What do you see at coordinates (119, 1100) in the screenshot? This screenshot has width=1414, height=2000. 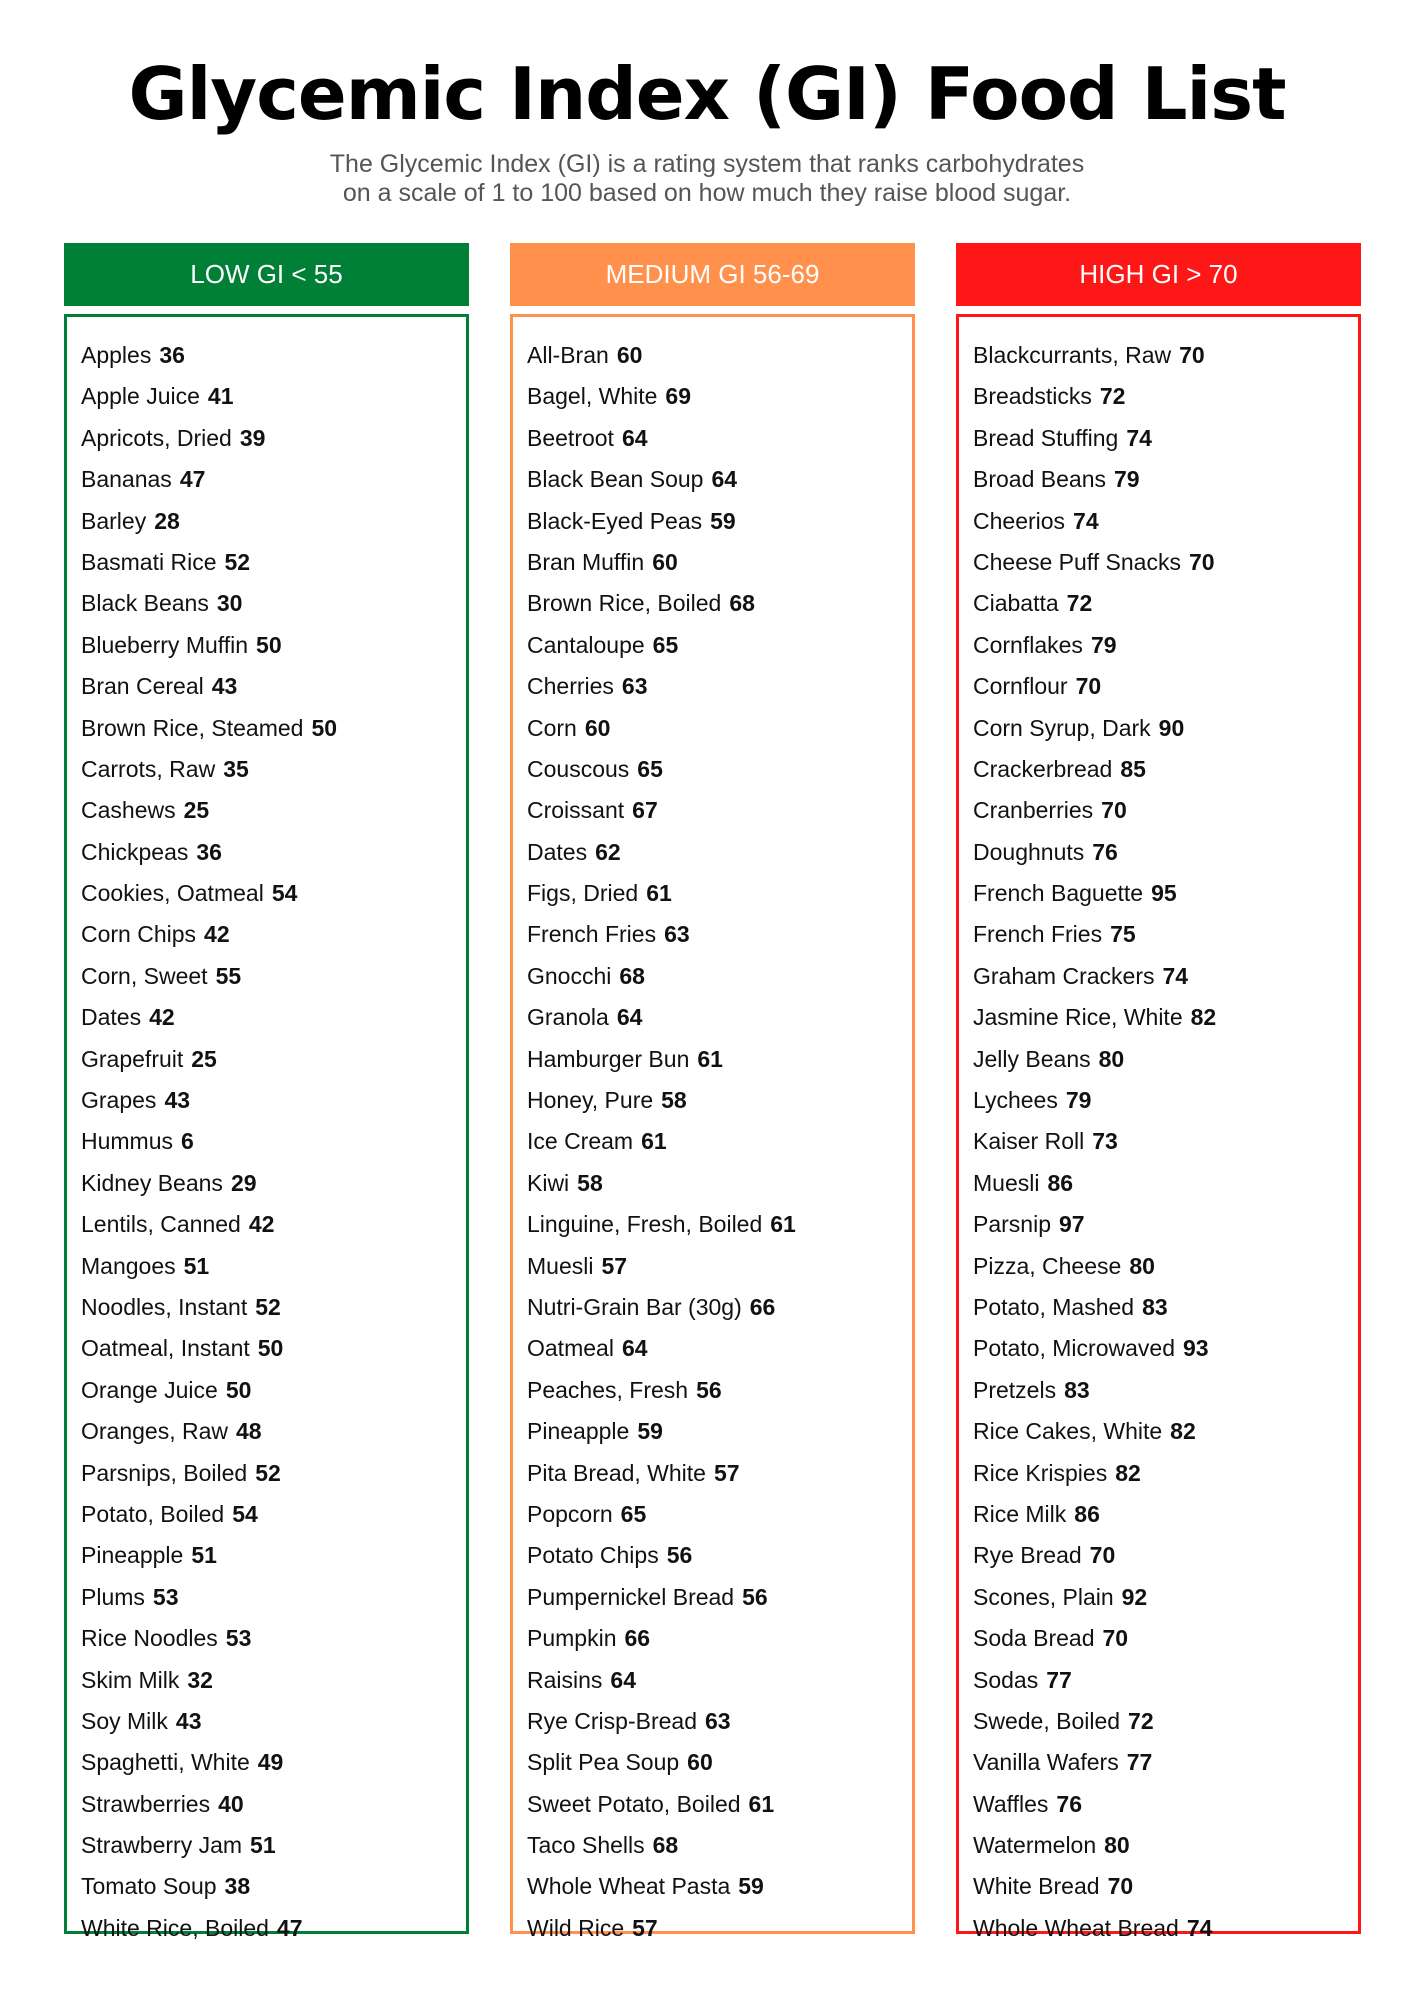 I see `food-name: Grapes` at bounding box center [119, 1100].